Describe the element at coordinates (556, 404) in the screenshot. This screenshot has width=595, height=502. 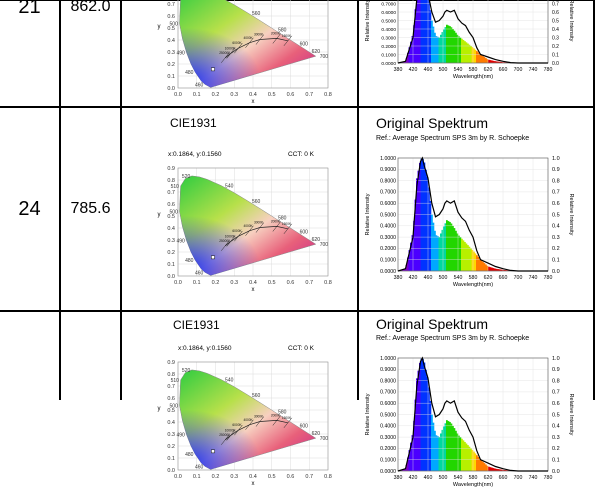
I see `spectrum-y-tick-right: 0.6` at that location.